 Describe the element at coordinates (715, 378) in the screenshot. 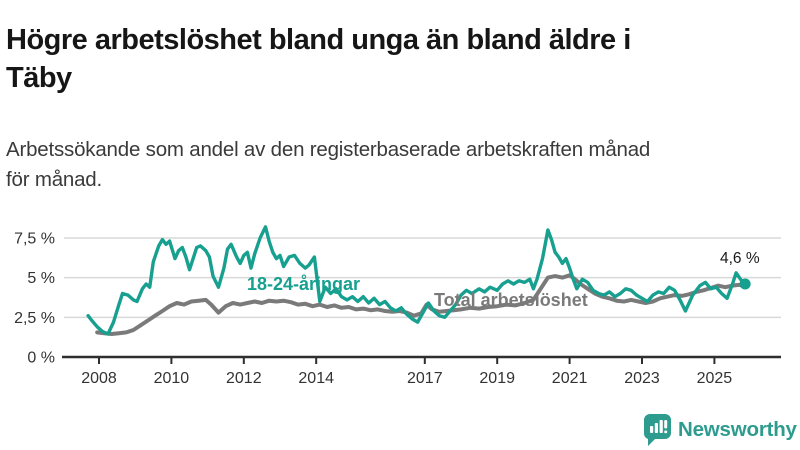

I see `x-axis-tick-label: 2025` at that location.